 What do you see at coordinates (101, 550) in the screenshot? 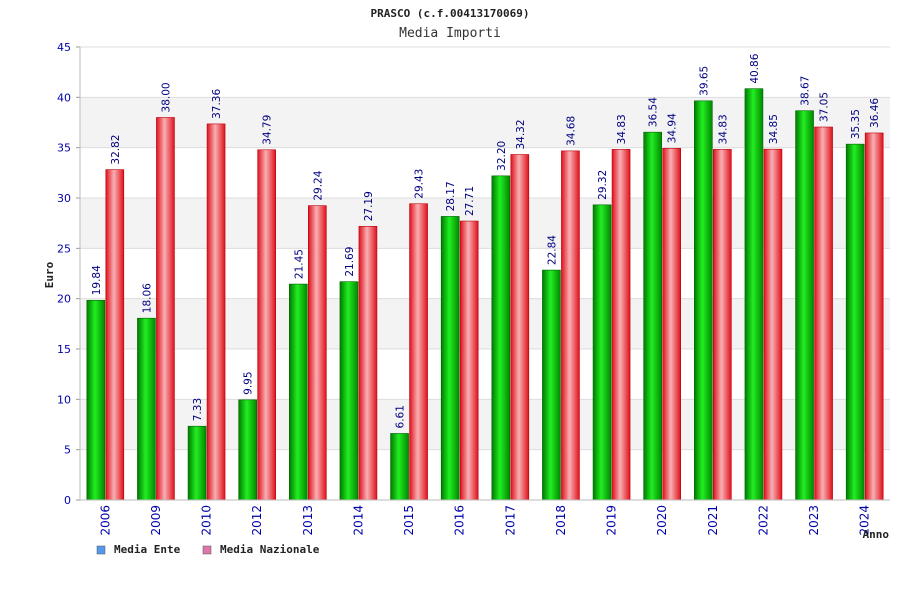
I see `legend-swatch-media-ente` at bounding box center [101, 550].